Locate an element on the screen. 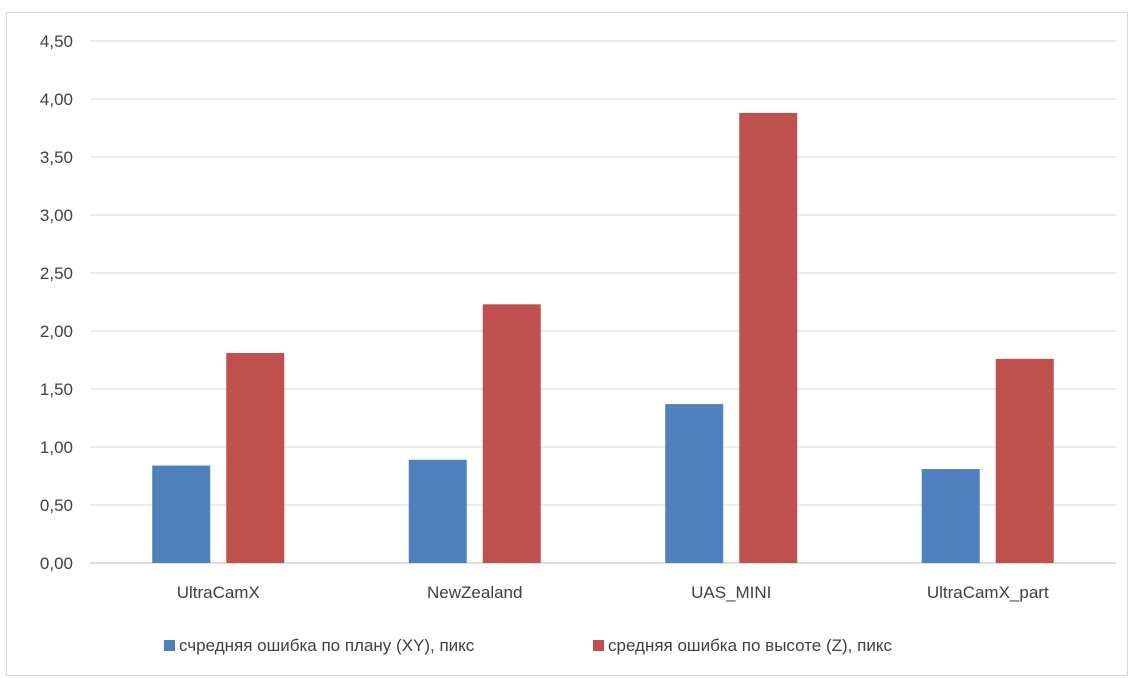  y-tick-label: 0,00 is located at coordinates (56, 563).